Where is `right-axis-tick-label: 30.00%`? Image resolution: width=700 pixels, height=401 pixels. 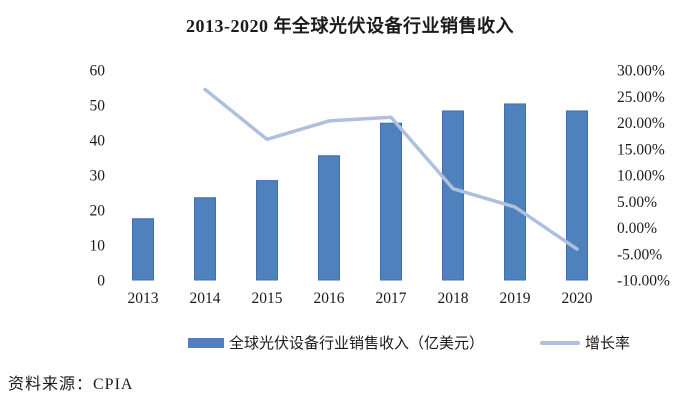
right-axis-tick-label: 30.00% is located at coordinates (641, 71).